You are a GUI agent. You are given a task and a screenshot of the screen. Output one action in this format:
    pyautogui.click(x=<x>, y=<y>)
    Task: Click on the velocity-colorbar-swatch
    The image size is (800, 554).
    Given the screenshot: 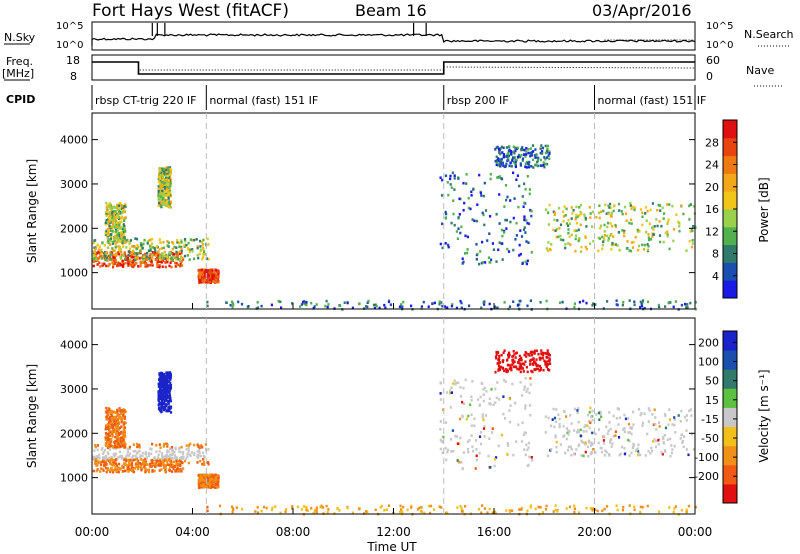 What is the action you would take?
    pyautogui.click(x=730, y=417)
    